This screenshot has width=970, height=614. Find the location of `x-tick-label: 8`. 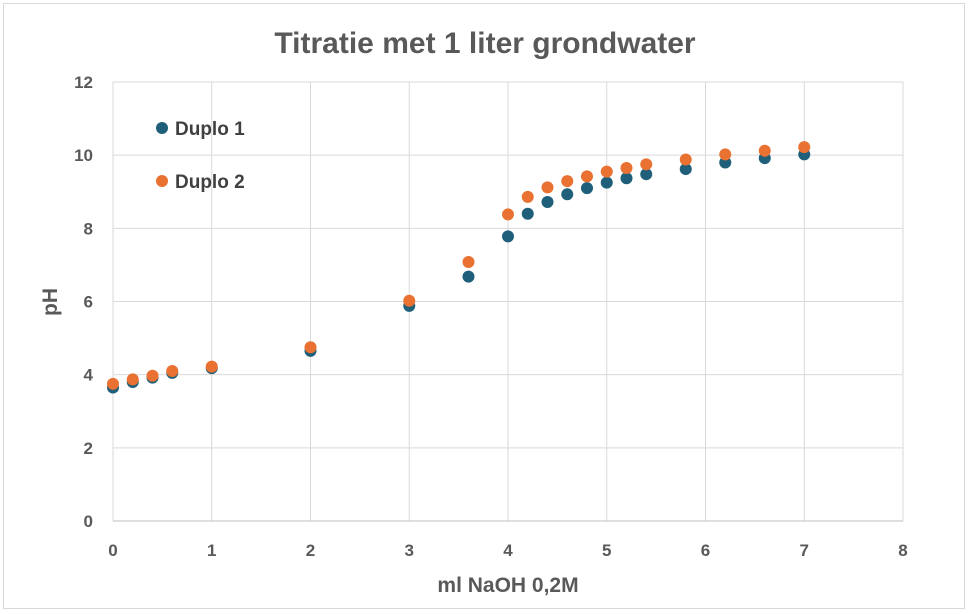

x-tick-label: 8 is located at coordinates (902, 550).